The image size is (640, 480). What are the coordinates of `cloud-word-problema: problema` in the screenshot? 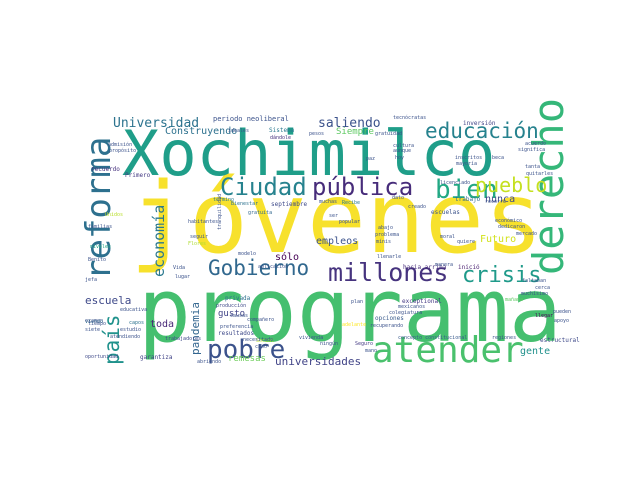 It's located at (387, 235).